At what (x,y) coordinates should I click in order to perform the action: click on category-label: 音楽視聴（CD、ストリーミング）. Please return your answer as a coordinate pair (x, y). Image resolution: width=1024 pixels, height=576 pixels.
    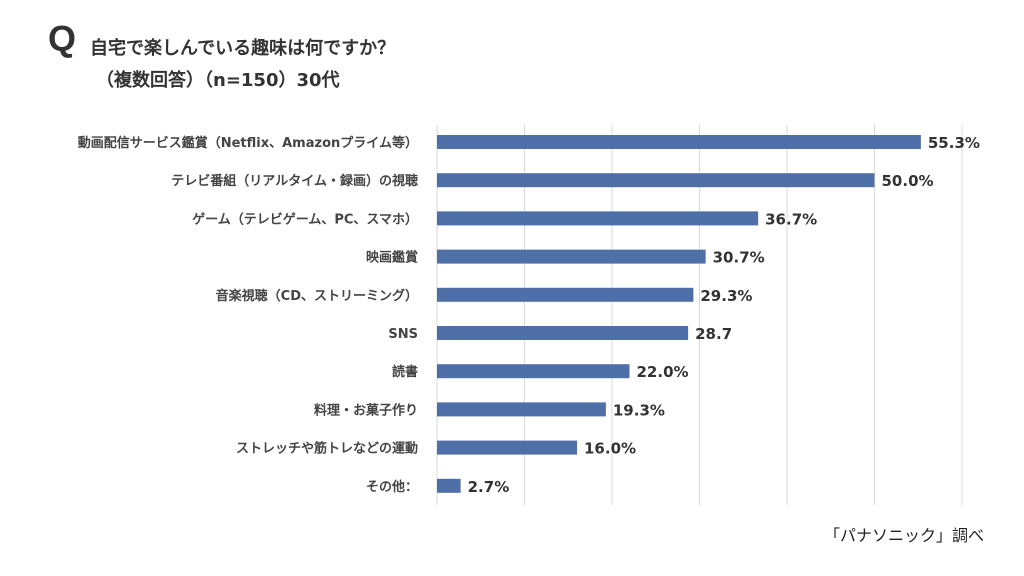
    Looking at the image, I should click on (317, 296).